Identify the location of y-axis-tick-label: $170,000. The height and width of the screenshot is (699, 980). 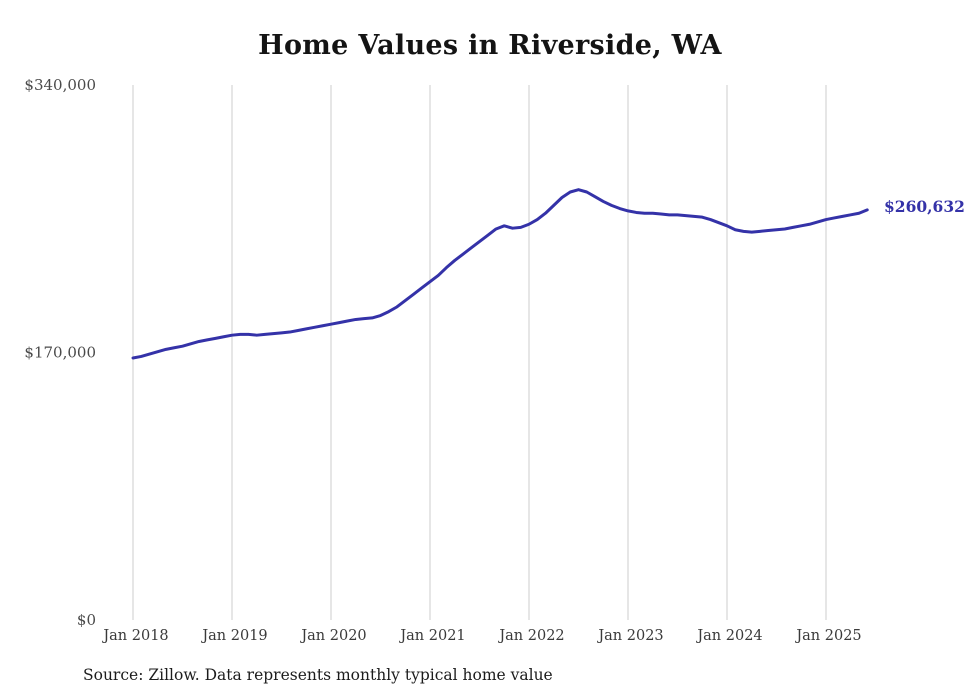
(60, 353).